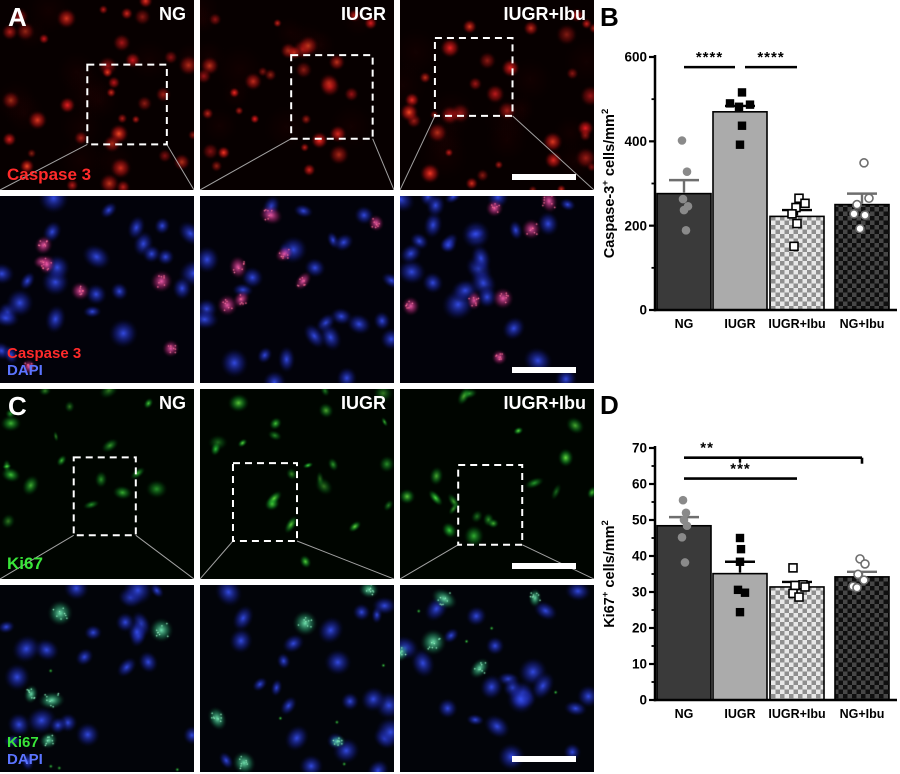  I want to click on micrograph-caspase3-ng: A NG Caspase 3, so click(97, 95).